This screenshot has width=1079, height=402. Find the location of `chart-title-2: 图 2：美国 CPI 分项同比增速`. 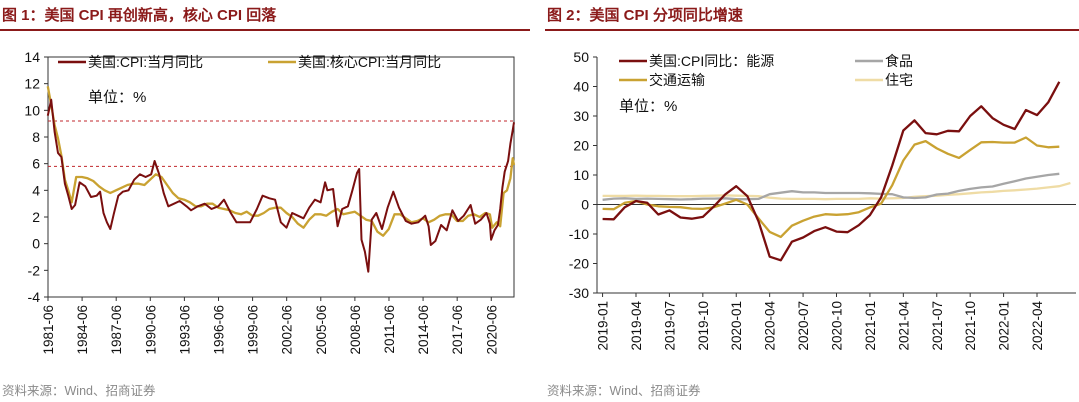

chart-title-2: 图 2：美国 CPI 分项同比增速 is located at coordinates (645, 15).